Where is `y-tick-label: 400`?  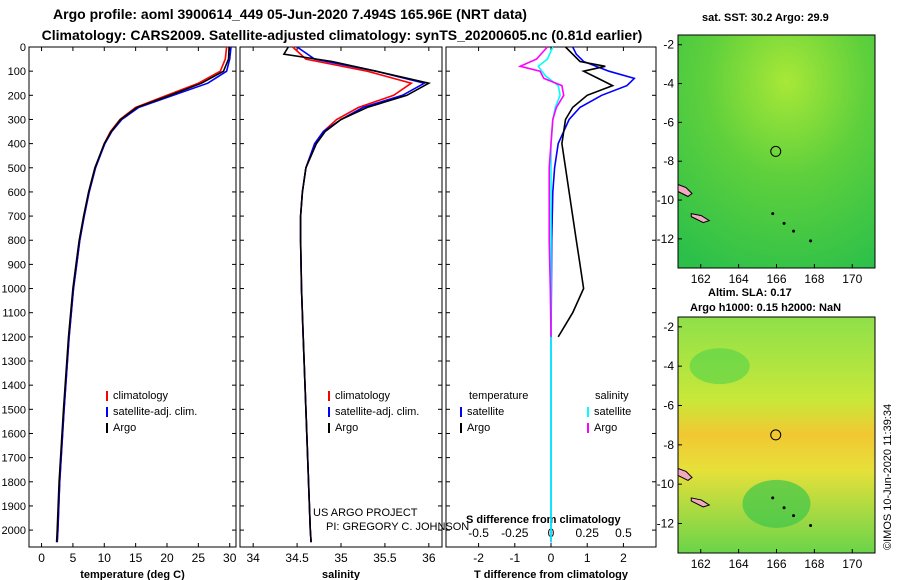
y-tick-label: 400 is located at coordinates (17, 145).